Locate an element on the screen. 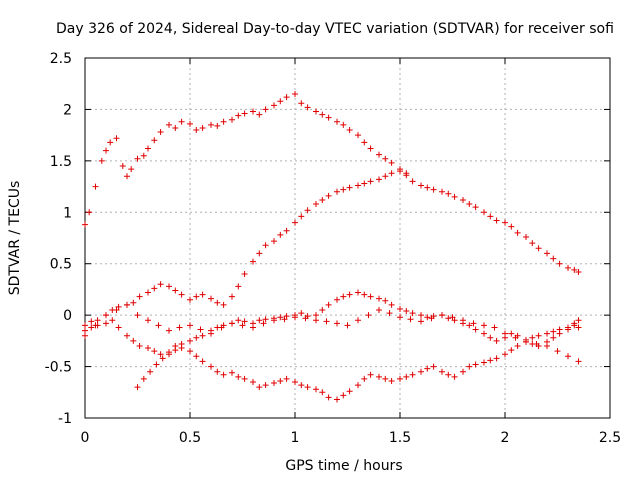 This screenshot has height=480, width=640. y-tick-label: 2.5 is located at coordinates (61, 59).